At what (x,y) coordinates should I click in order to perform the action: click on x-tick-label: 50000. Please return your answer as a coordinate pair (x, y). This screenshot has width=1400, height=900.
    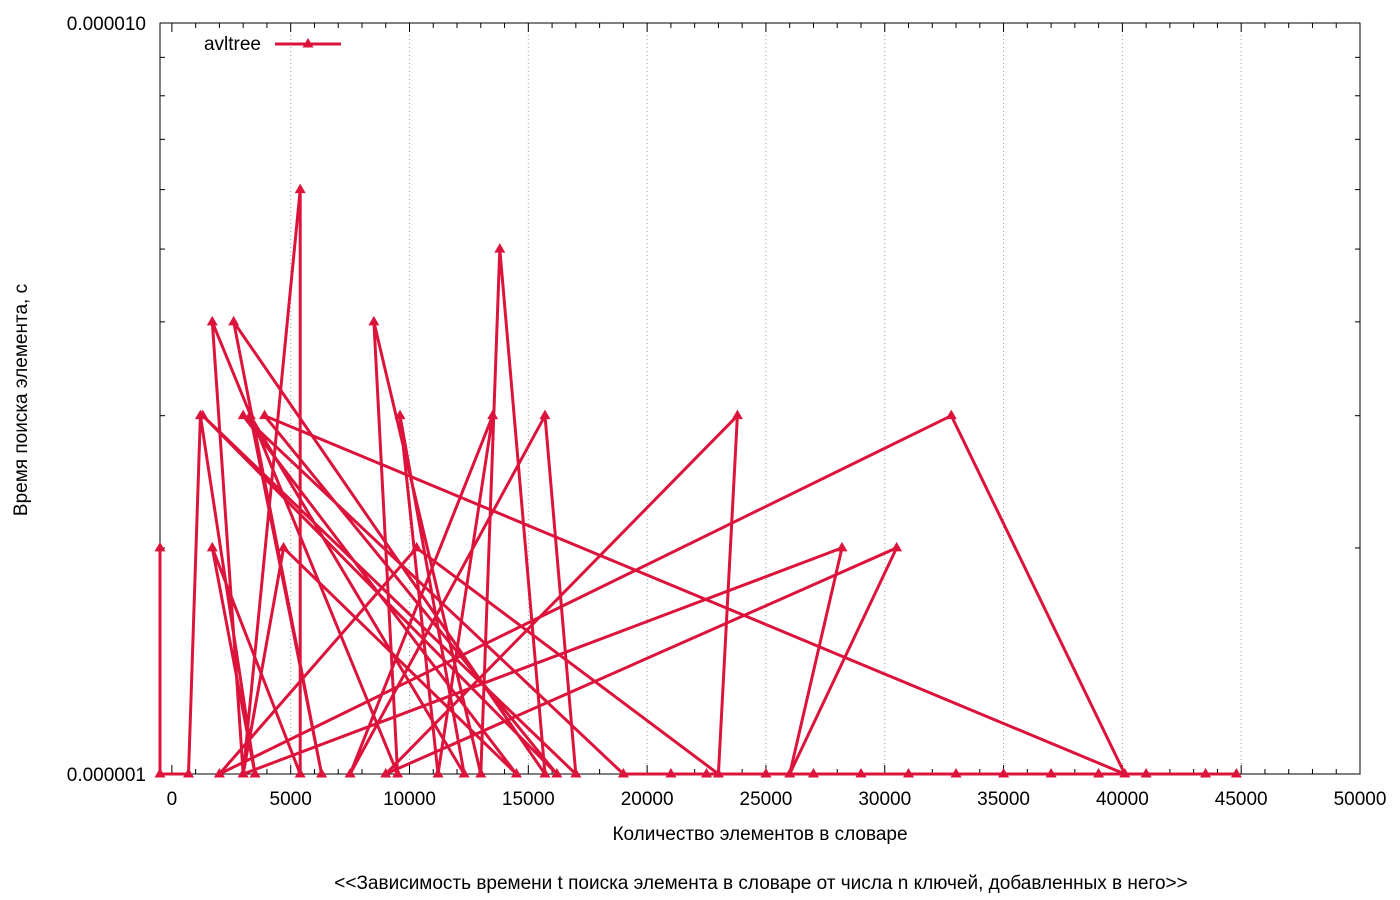
    Looking at the image, I should click on (1360, 799).